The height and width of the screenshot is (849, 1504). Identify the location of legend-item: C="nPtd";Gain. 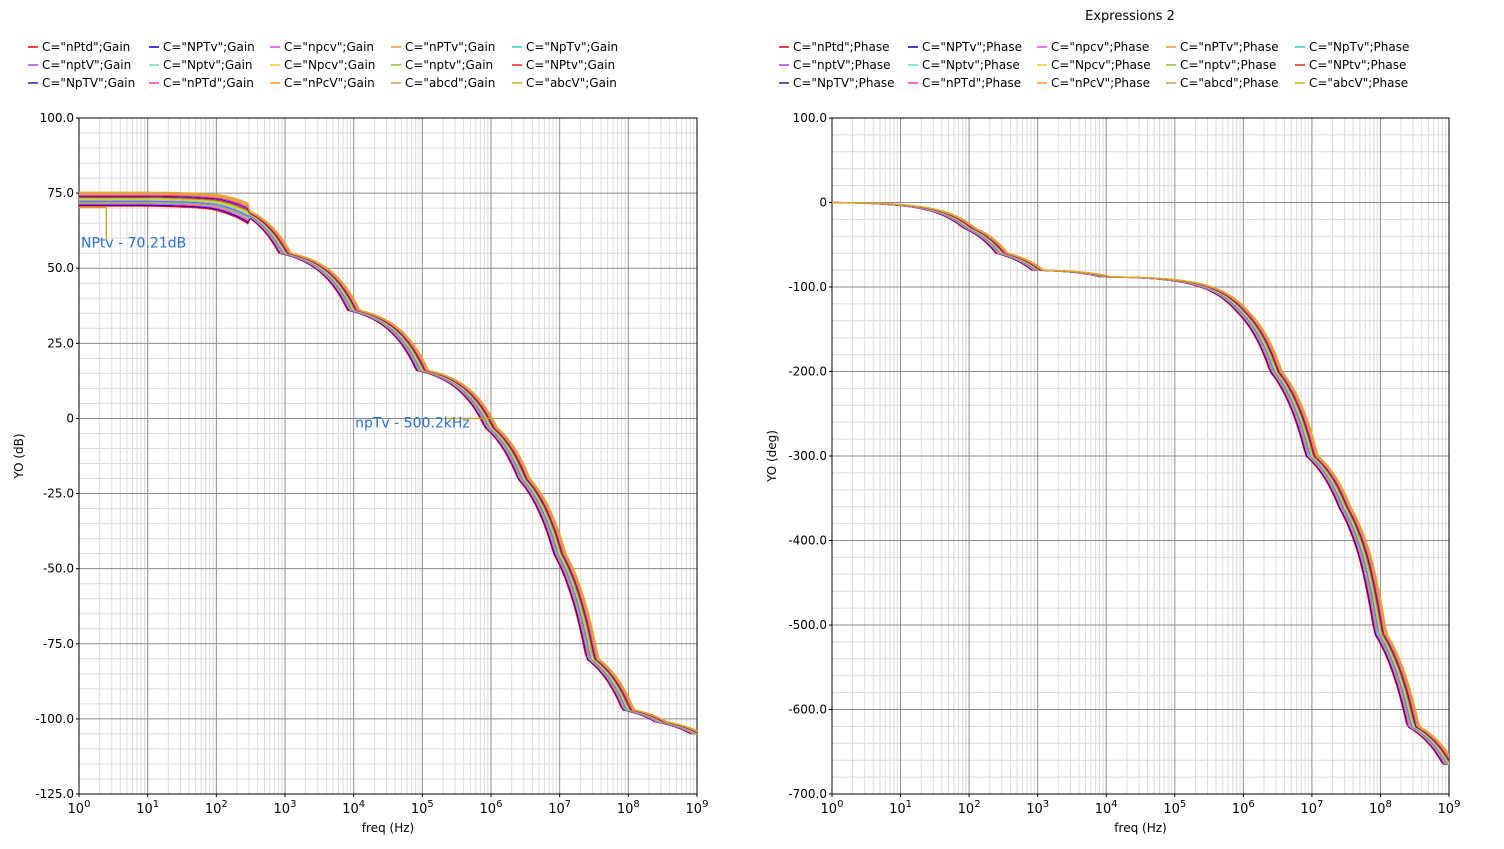
(79, 47).